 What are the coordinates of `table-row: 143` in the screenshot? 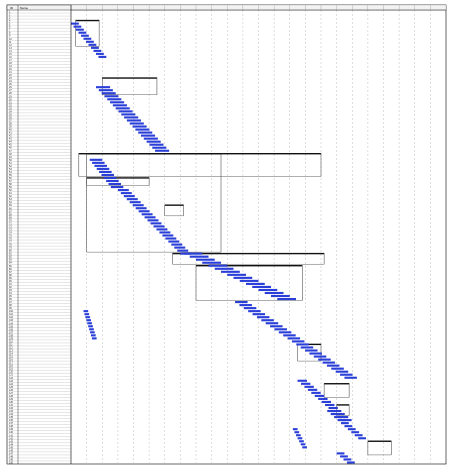 It's located at (39, 441).